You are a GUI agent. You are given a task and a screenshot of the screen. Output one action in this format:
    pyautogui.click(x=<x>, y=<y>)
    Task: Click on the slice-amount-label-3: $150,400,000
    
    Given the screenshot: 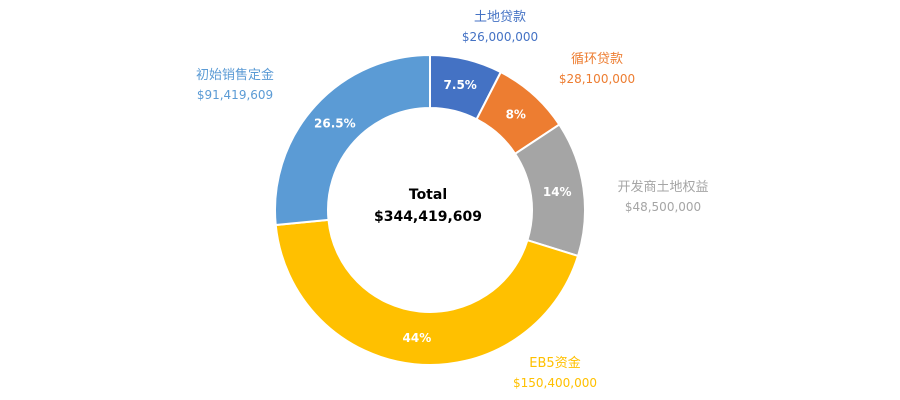 What is the action you would take?
    pyautogui.click(x=555, y=383)
    